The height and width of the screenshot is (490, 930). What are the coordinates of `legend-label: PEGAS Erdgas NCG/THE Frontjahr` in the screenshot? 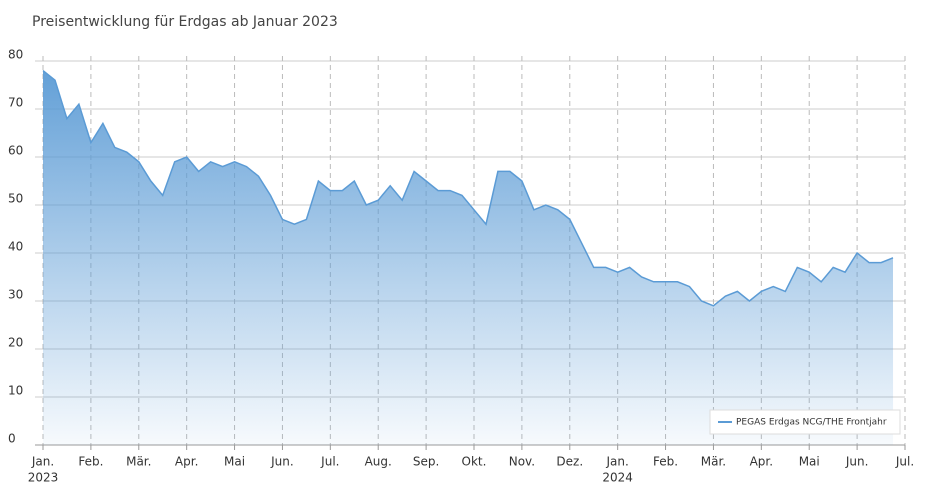 It's located at (811, 423).